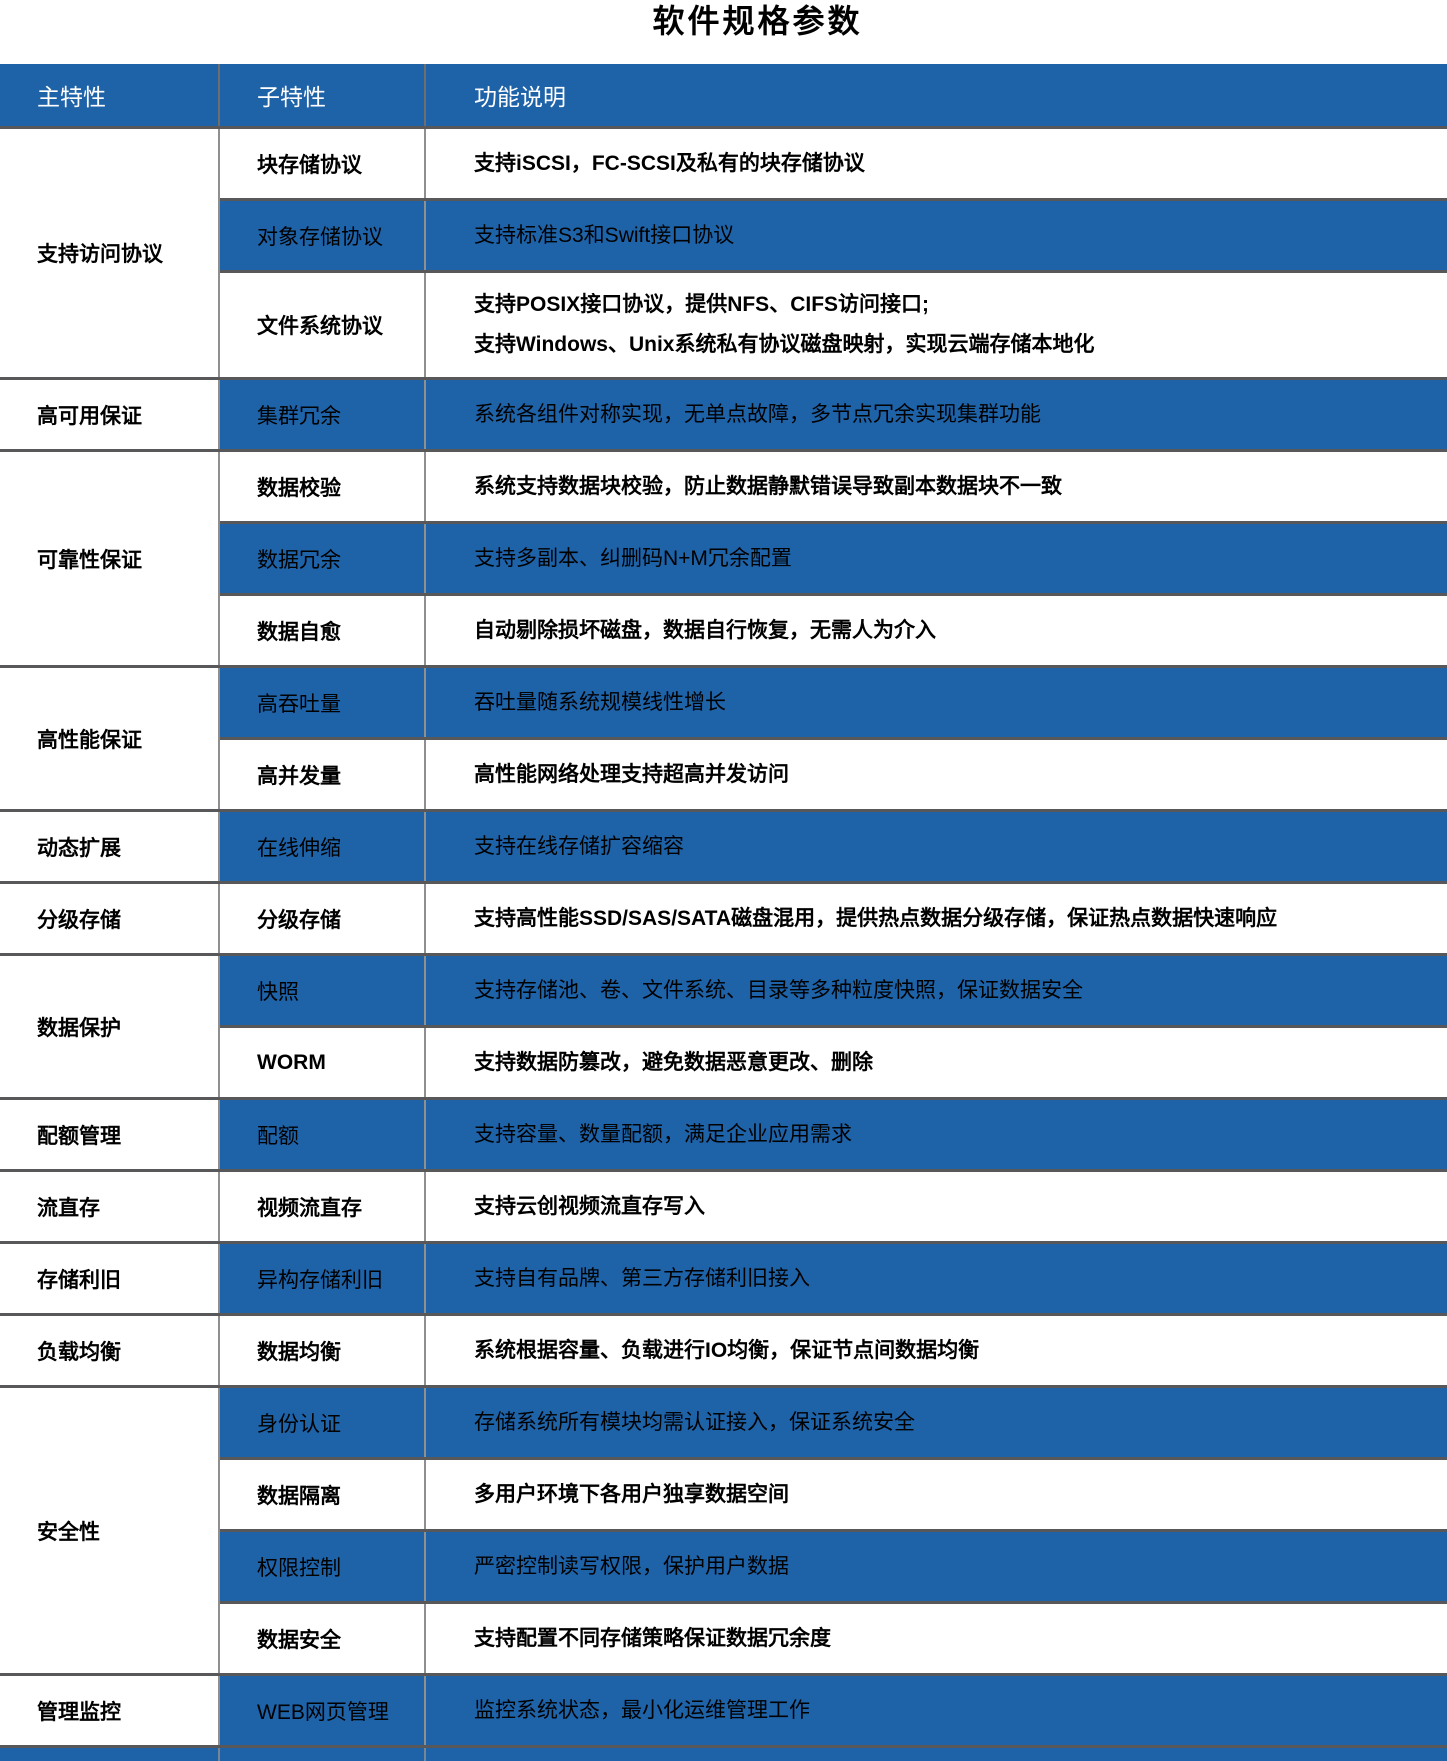  What do you see at coordinates (323, 1062) in the screenshot?
I see `sub-feature-cell: WORM` at bounding box center [323, 1062].